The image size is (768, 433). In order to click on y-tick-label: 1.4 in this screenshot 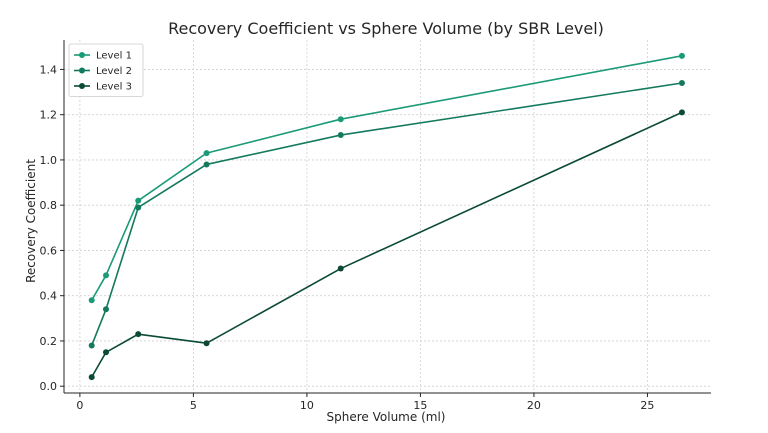, I will do `click(49, 69)`.